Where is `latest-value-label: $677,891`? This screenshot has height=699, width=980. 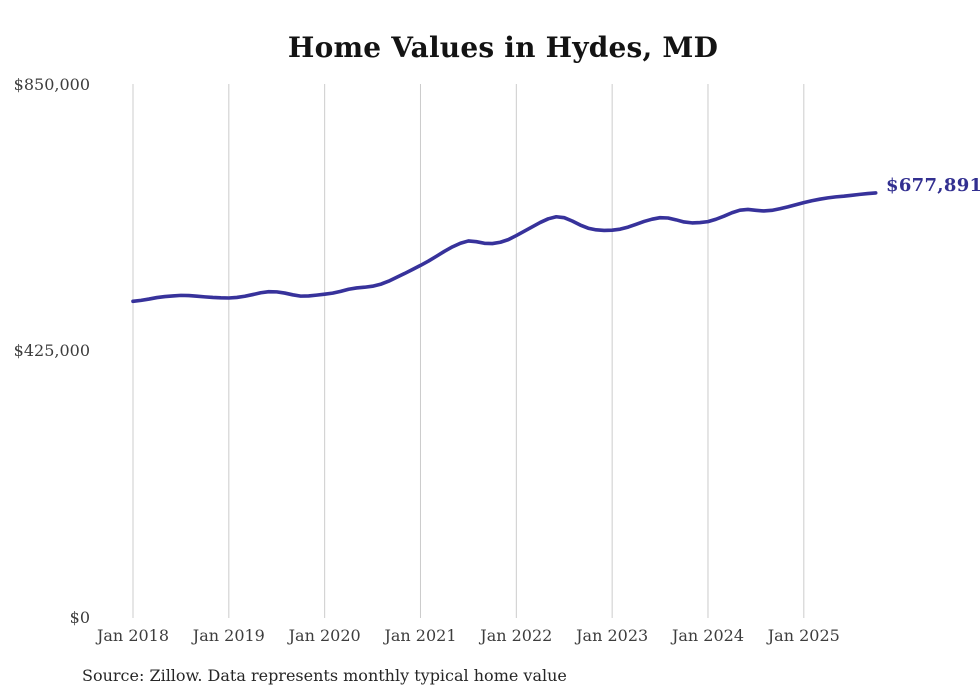
latest-value-label: $677,891 is located at coordinates (933, 185).